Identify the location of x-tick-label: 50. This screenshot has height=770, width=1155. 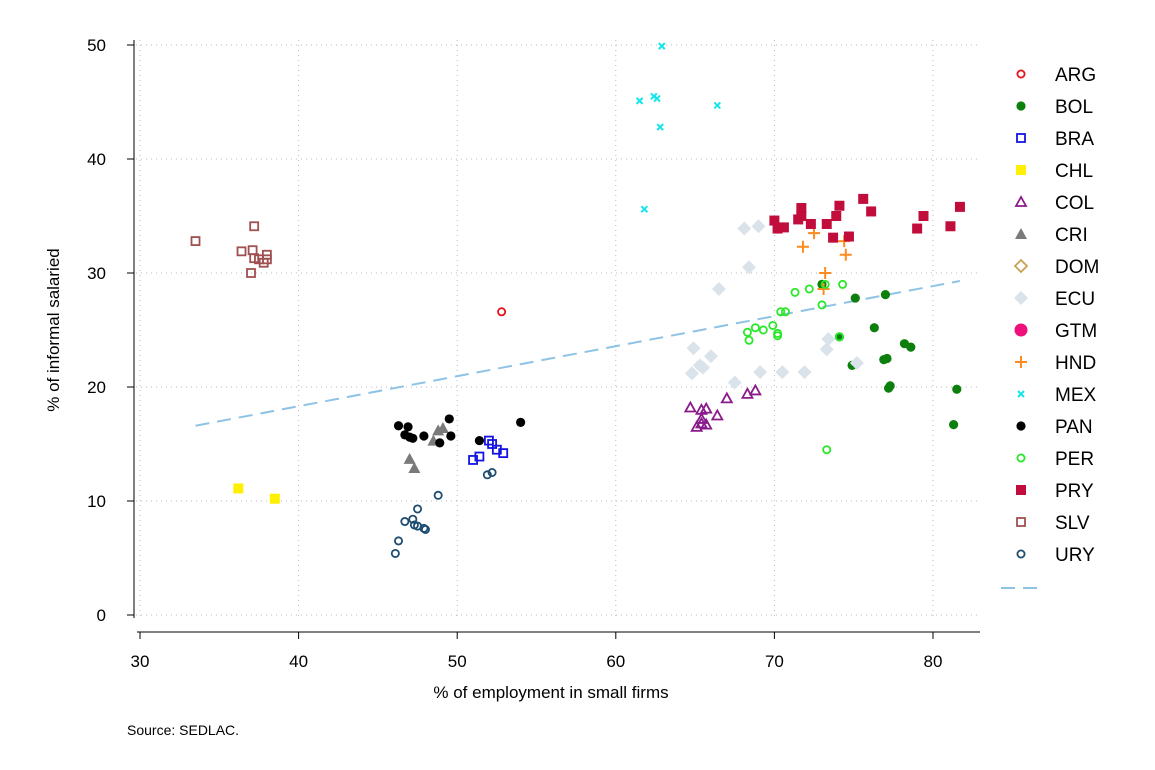
(457, 661).